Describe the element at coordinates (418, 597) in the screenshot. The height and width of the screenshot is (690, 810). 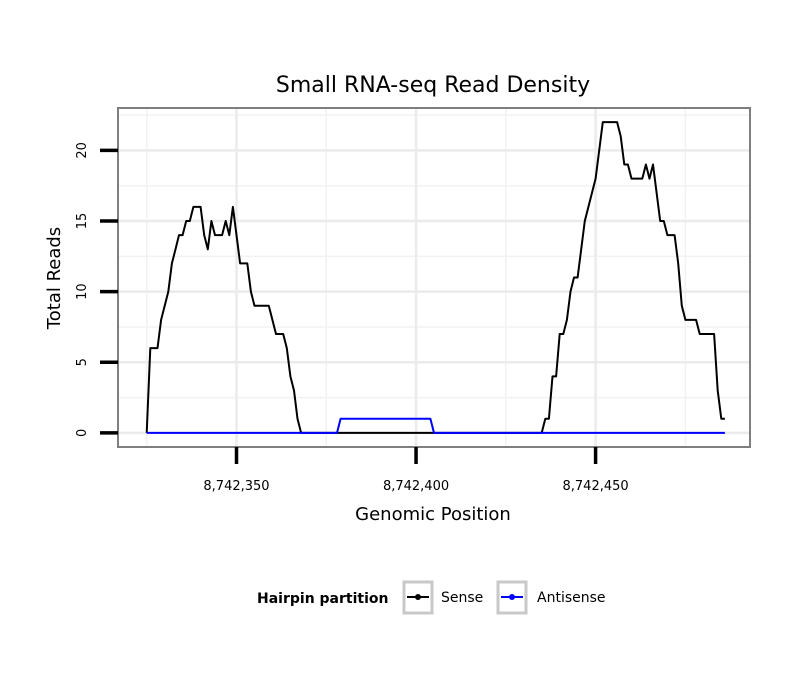
I see `legend-point-sense` at that location.